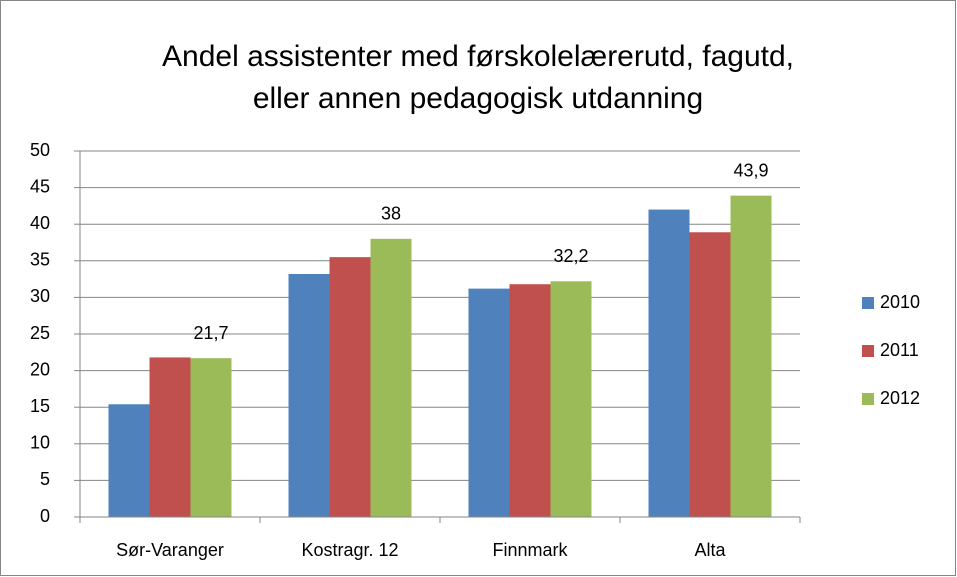 Image resolution: width=957 pixels, height=577 pixels. I want to click on legend-label: 2011, so click(899, 350).